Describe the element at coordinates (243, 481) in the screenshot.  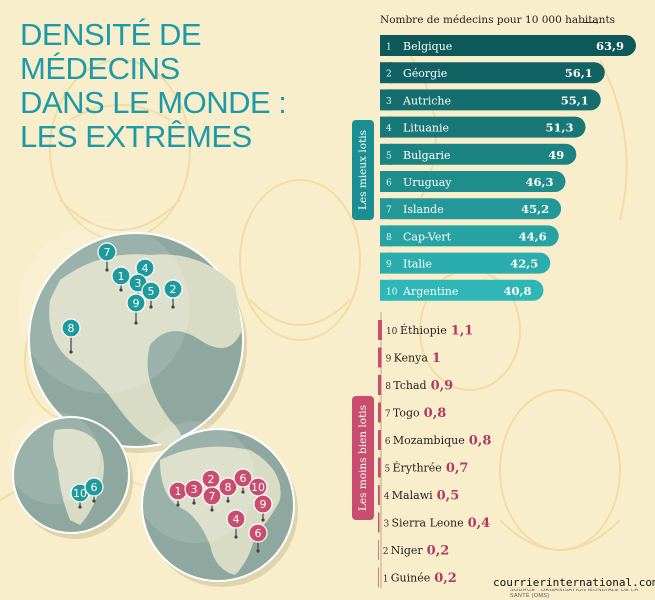
I see `pin-africa-6: 6` at that location.